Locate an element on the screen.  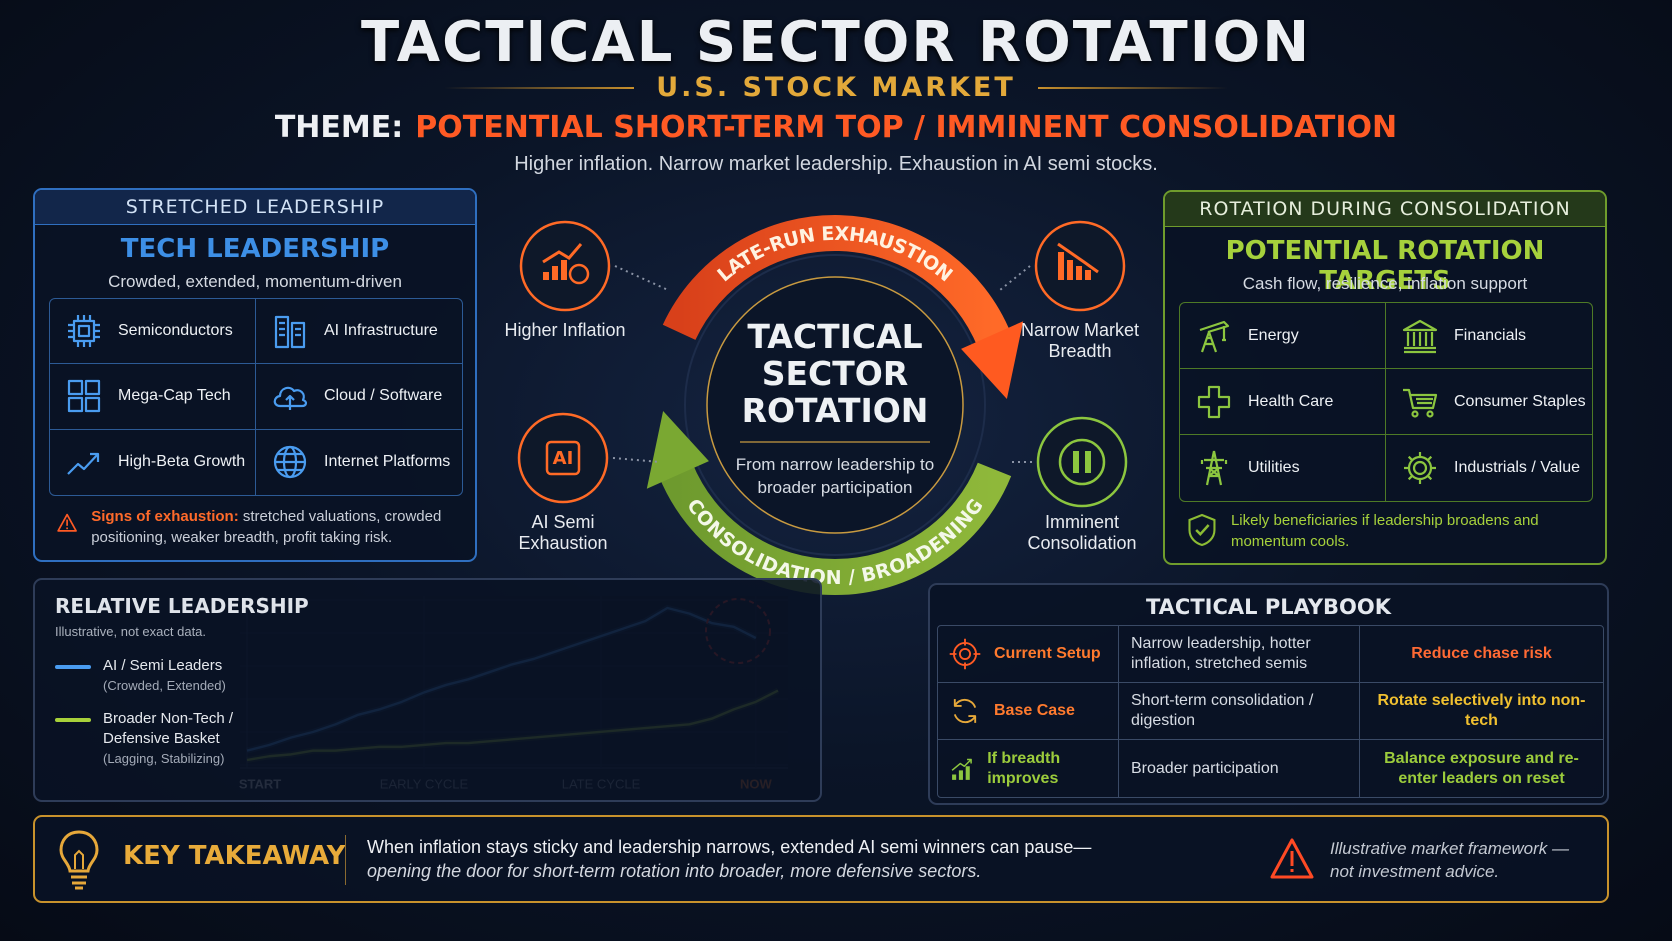
grid-cell: AI Infrastructure is located at coordinates (359, 332).